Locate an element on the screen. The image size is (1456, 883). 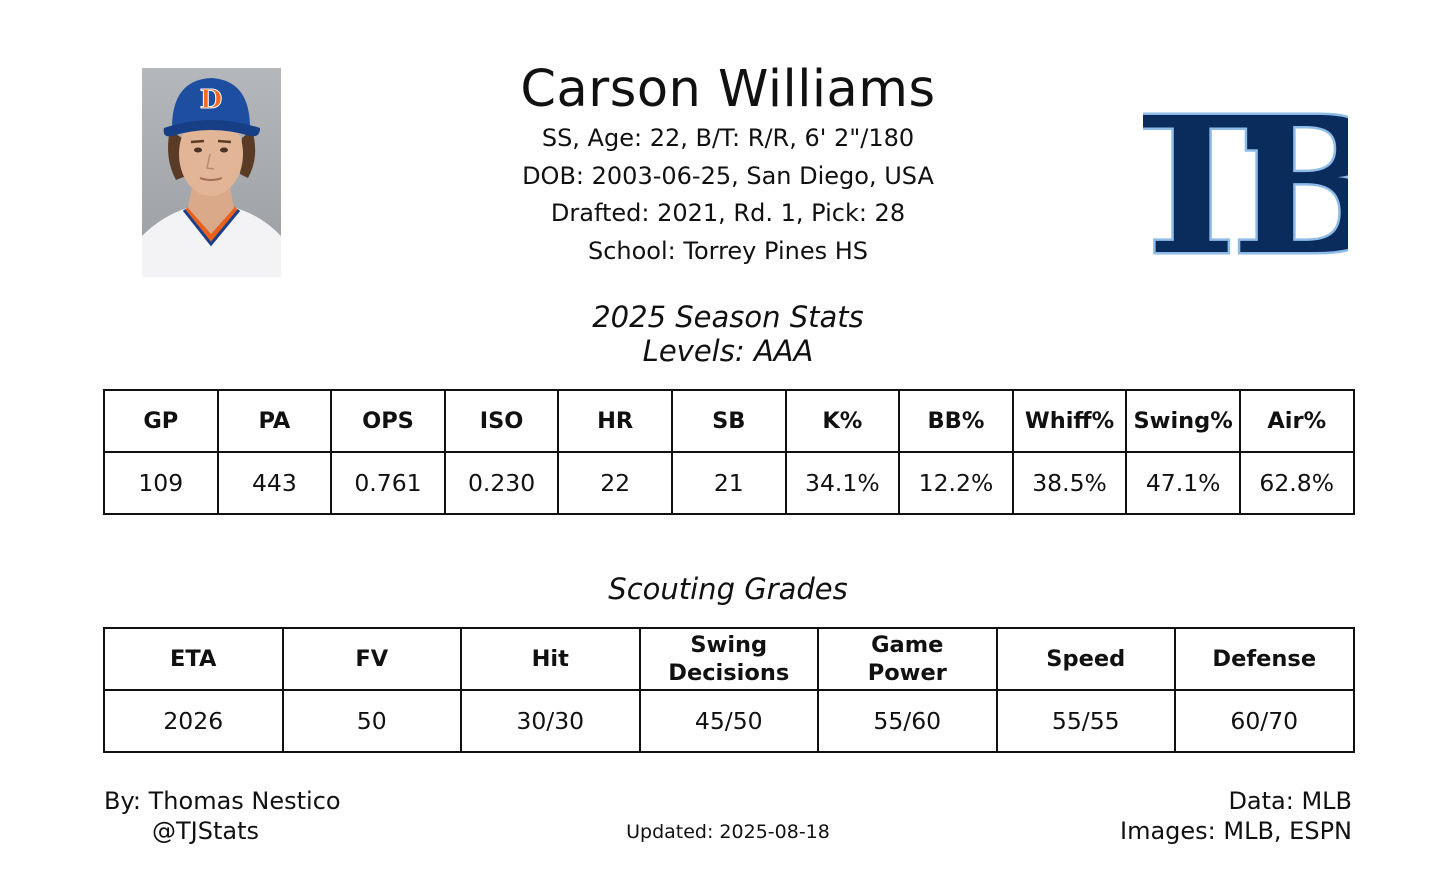
scouting-title: Scouting Grades is located at coordinates (728, 589).